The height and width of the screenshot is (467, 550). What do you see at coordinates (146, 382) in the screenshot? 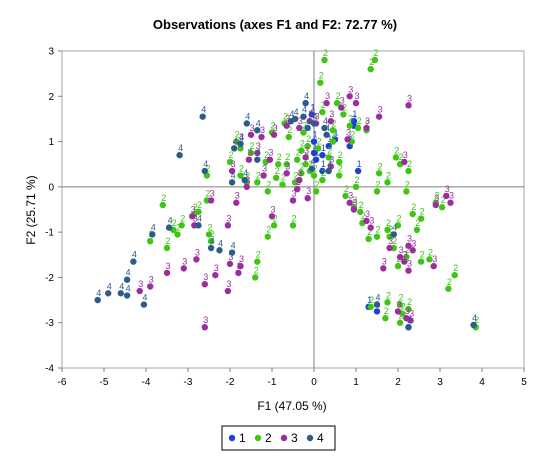
I see `x-tick-label: -4` at bounding box center [146, 382].